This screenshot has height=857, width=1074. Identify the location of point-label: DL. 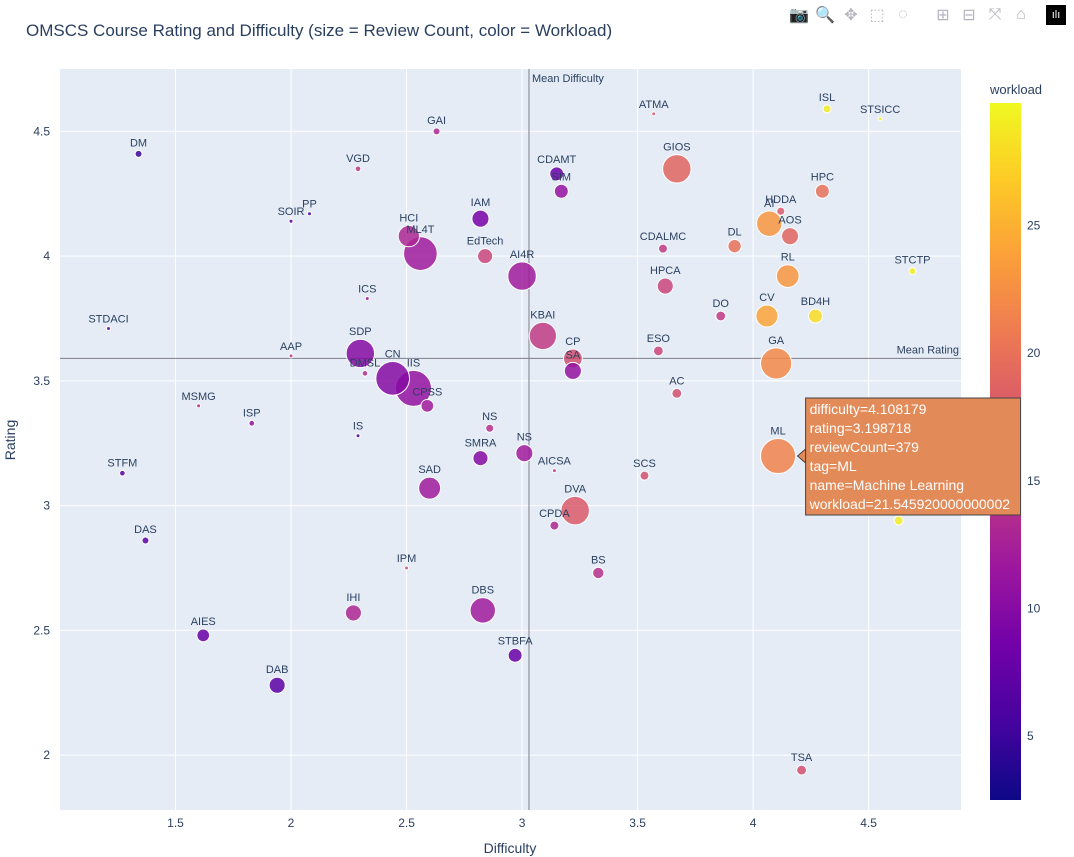
(735, 232).